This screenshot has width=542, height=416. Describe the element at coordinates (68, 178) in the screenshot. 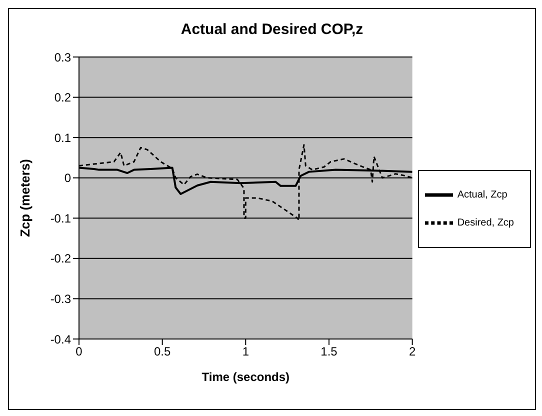

I see `y-tick-label: 0` at that location.